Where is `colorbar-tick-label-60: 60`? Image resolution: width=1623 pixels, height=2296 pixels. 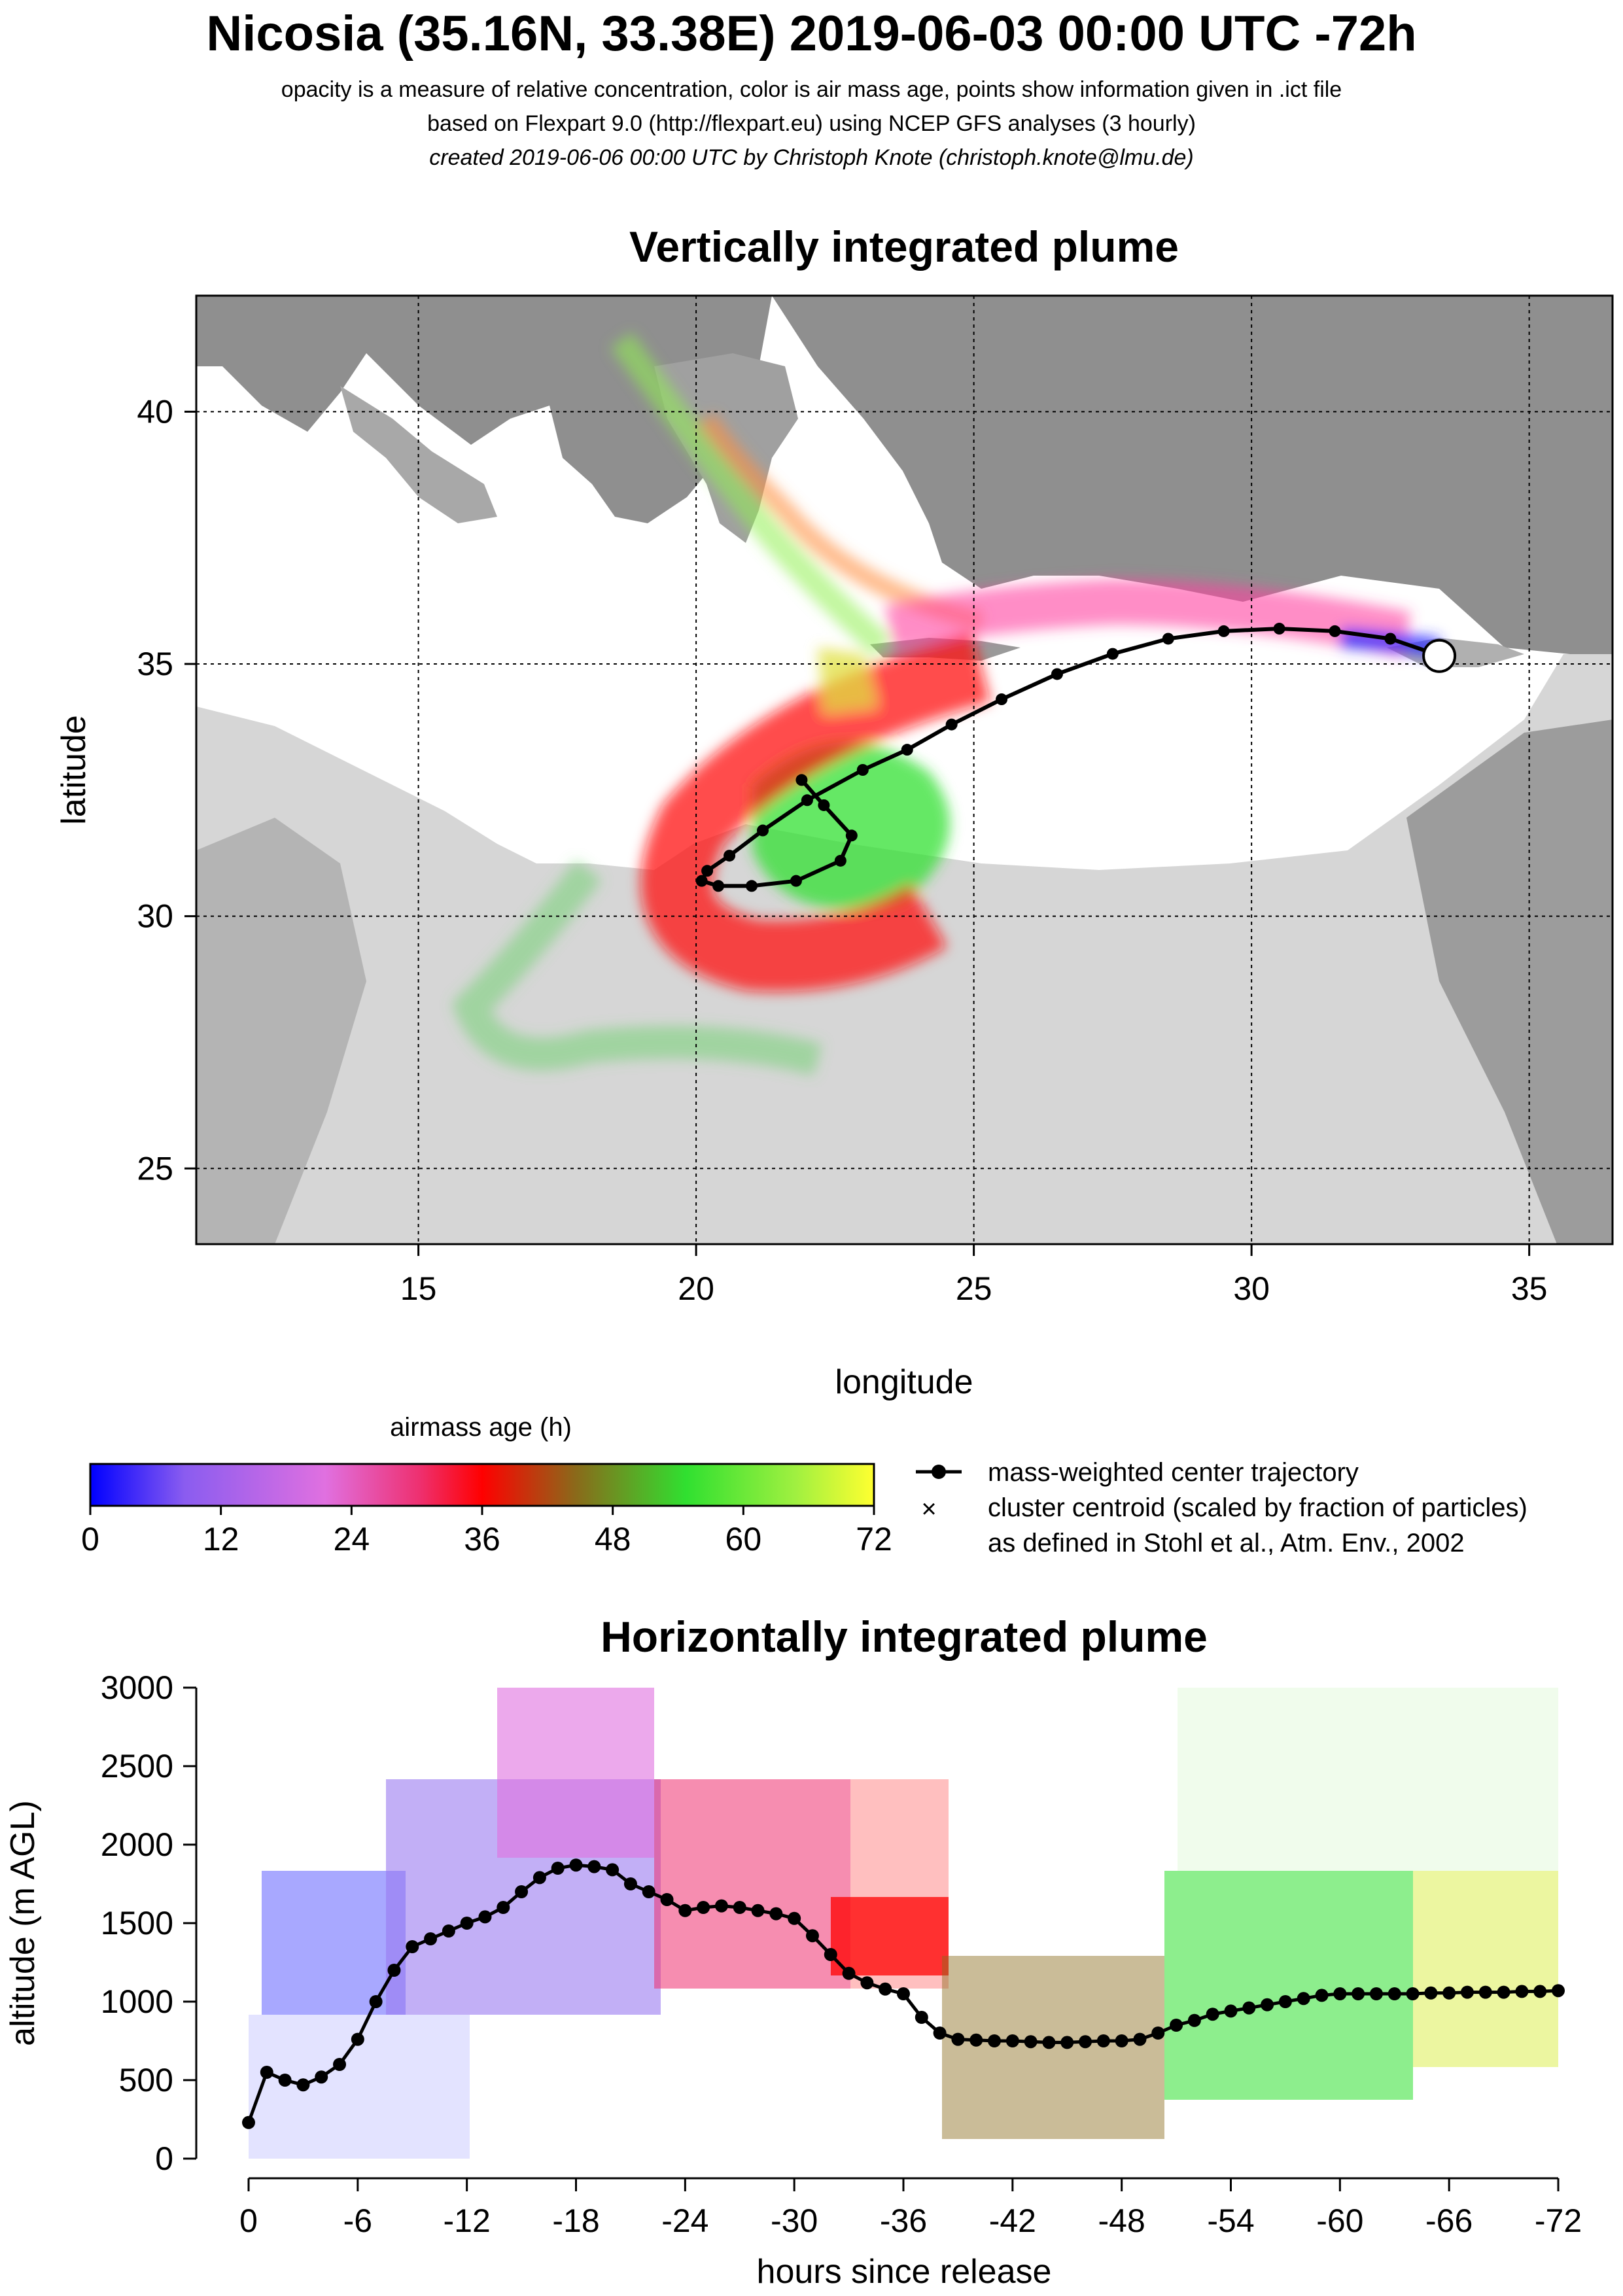
colorbar-tick-label-60: 60 is located at coordinates (744, 1539).